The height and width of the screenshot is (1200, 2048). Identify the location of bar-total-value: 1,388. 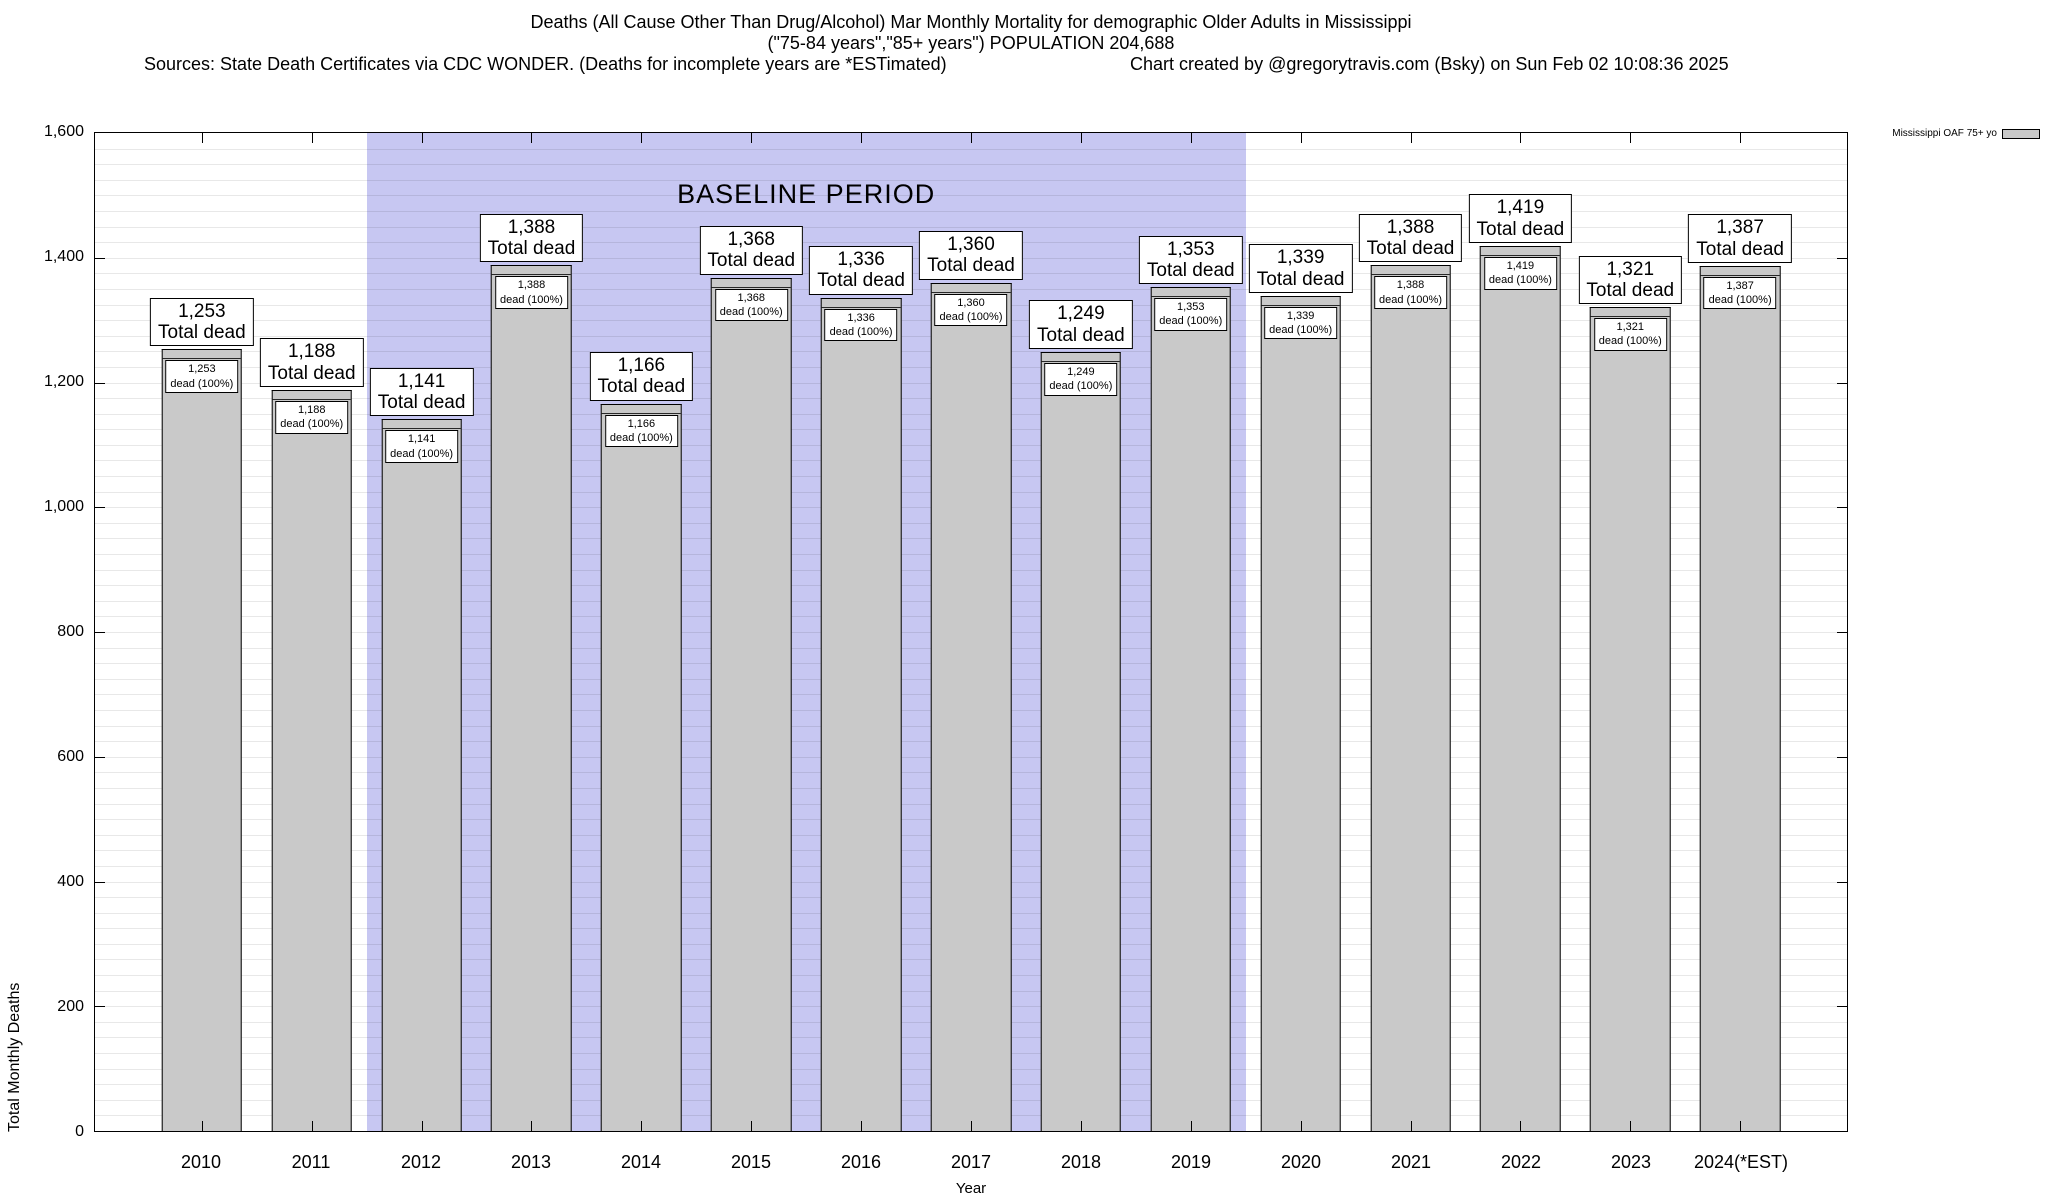
(1410, 227).